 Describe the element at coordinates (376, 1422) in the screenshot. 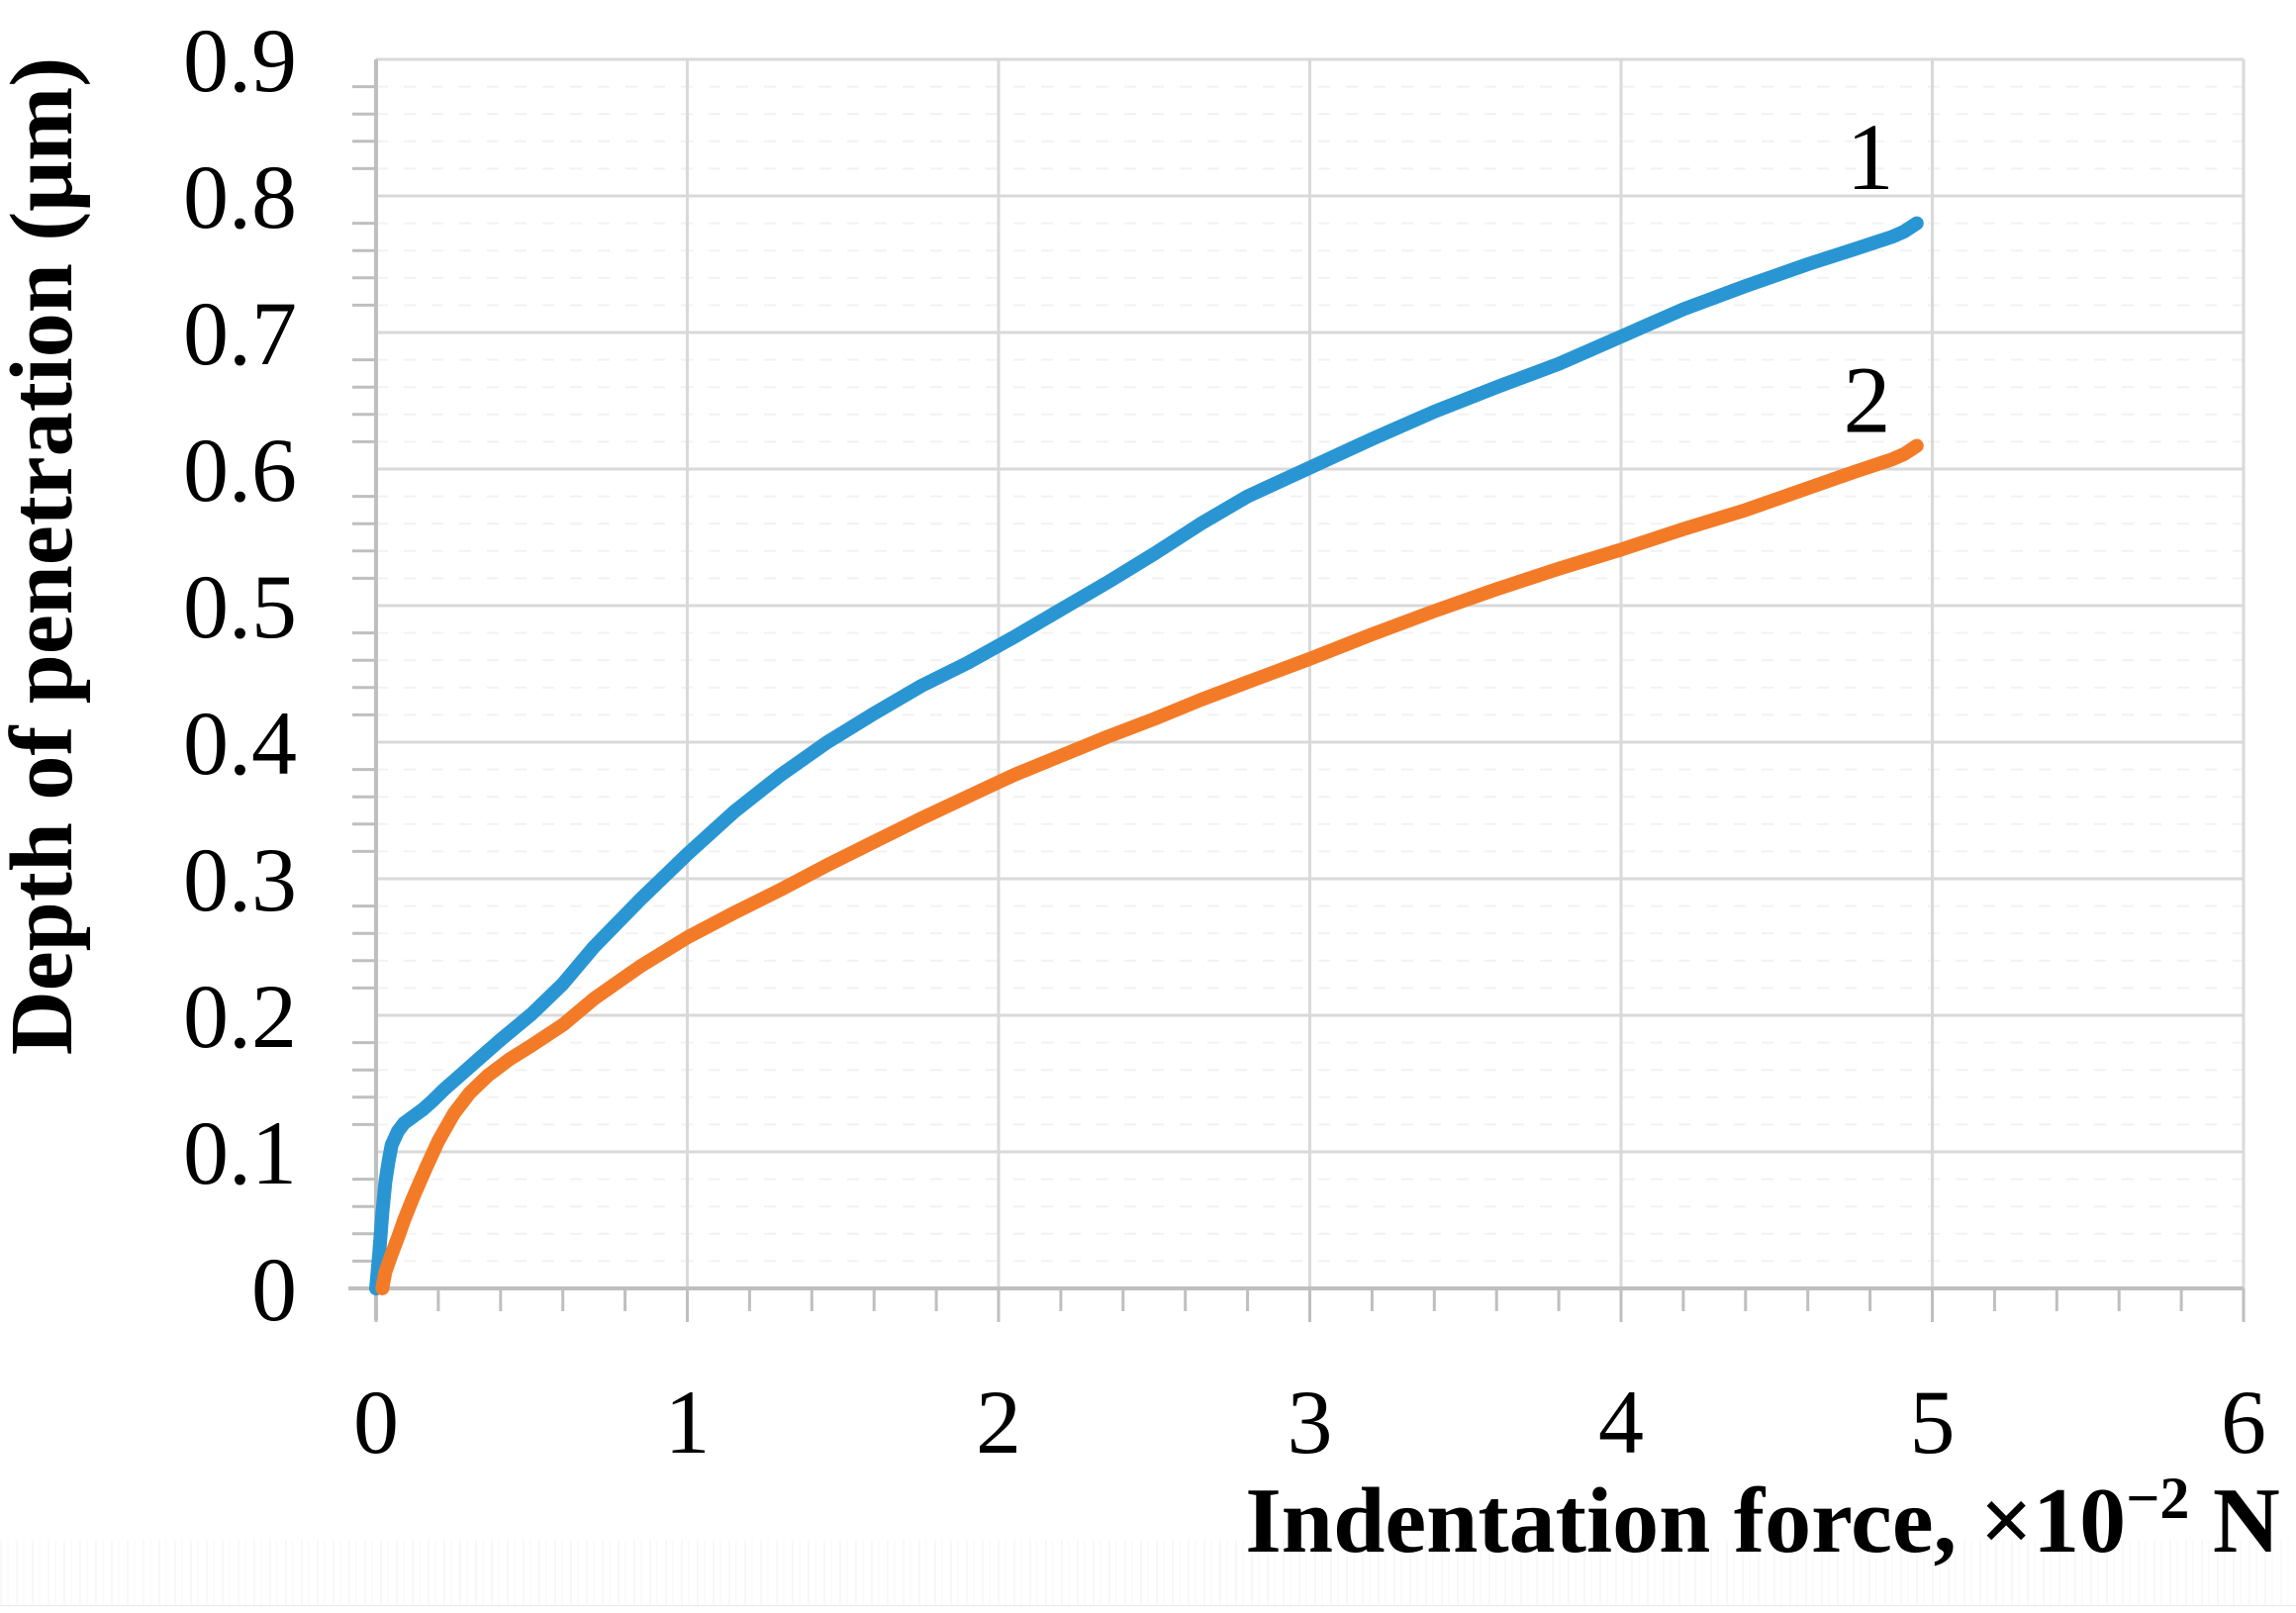

I see `x-tick-label-0: 0` at that location.